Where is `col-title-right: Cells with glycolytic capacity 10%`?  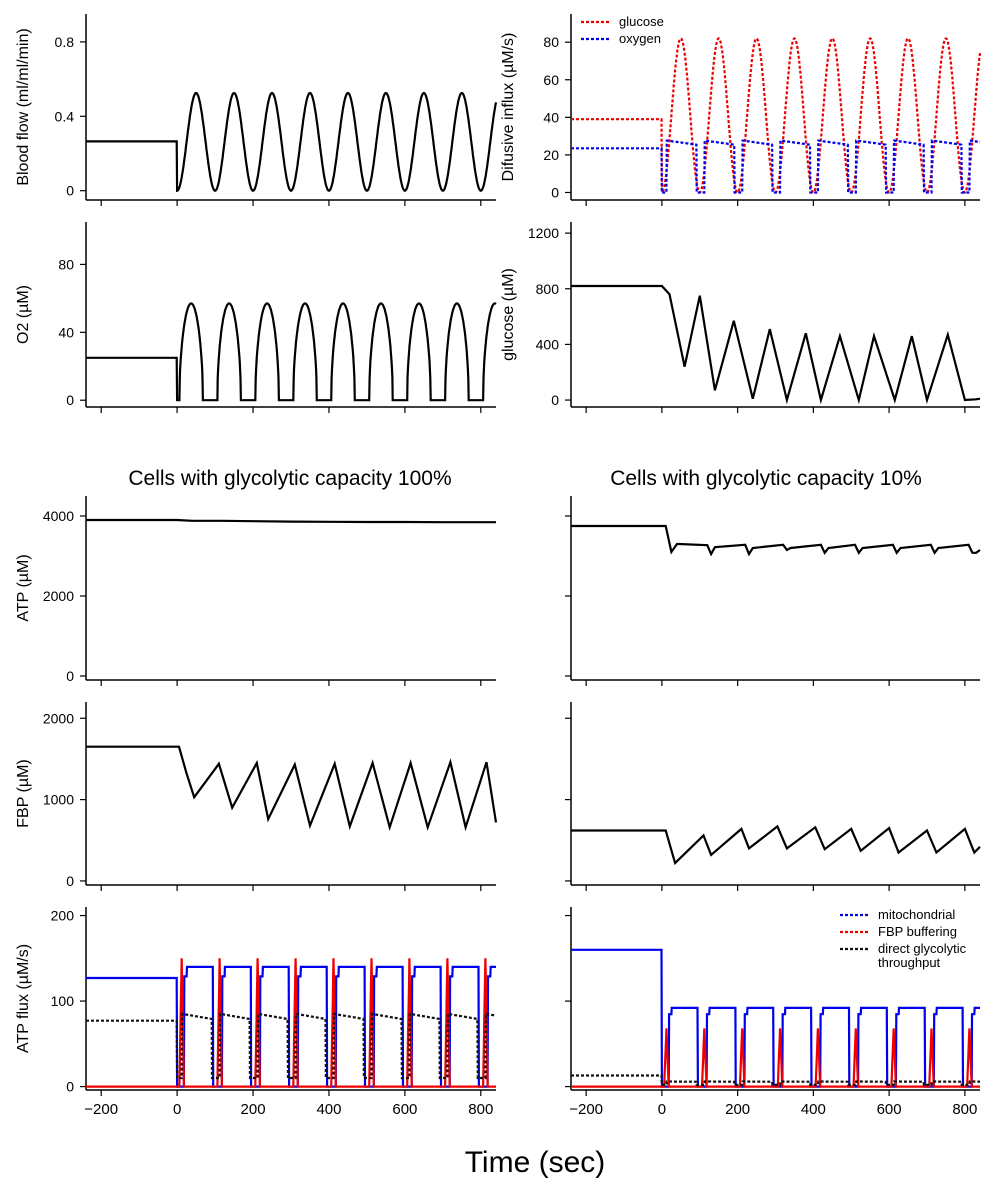 col-title-right: Cells with glycolytic capacity 10% is located at coordinates (766, 478).